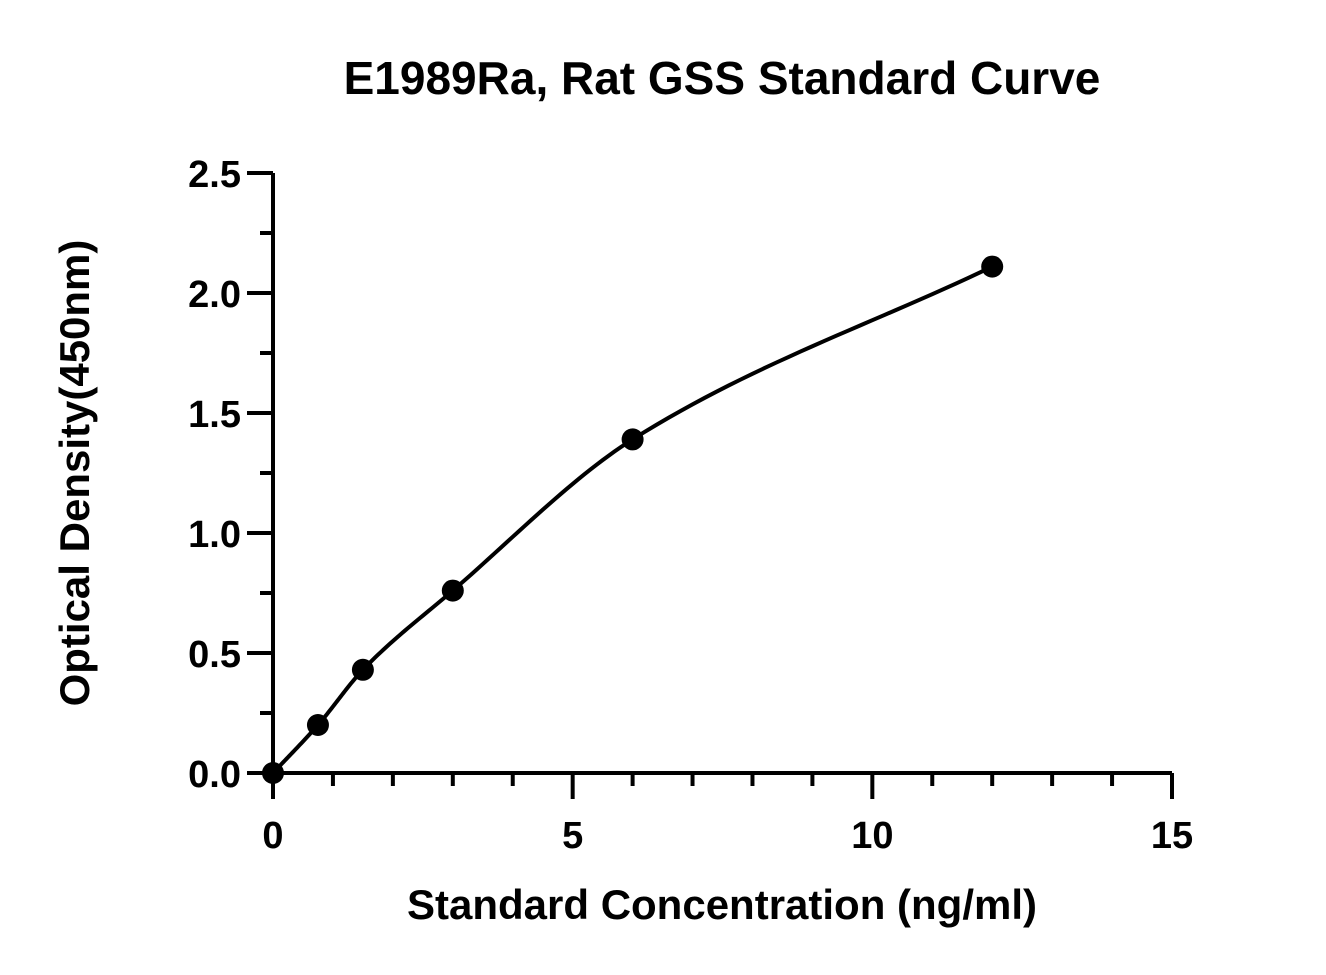 The height and width of the screenshot is (975, 1326). What do you see at coordinates (872, 836) in the screenshot?
I see `x-tick-label-2: 10` at bounding box center [872, 836].